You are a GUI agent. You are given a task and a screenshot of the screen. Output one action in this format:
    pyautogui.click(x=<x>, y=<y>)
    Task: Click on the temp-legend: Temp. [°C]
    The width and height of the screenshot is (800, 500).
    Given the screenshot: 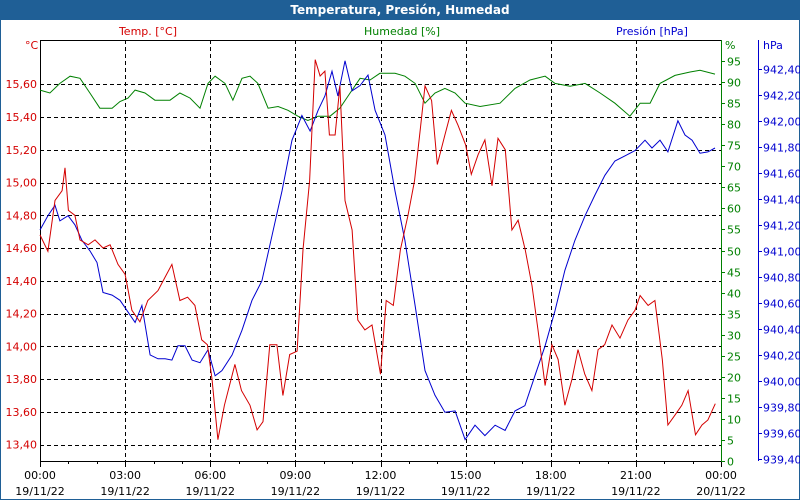 What is the action you would take?
    pyautogui.click(x=147, y=31)
    